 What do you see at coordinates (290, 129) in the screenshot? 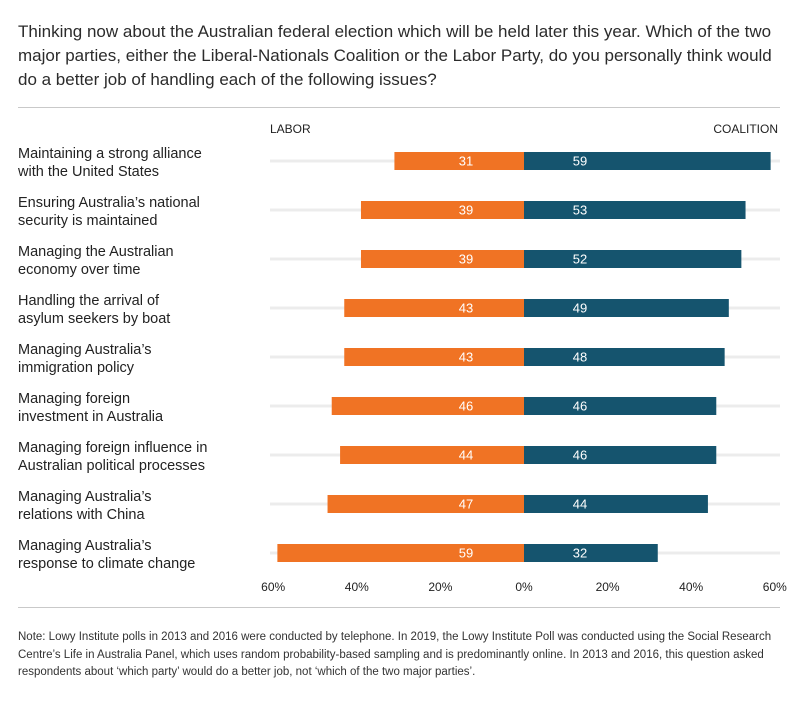
I see `legend-labor: LABOR` at bounding box center [290, 129].